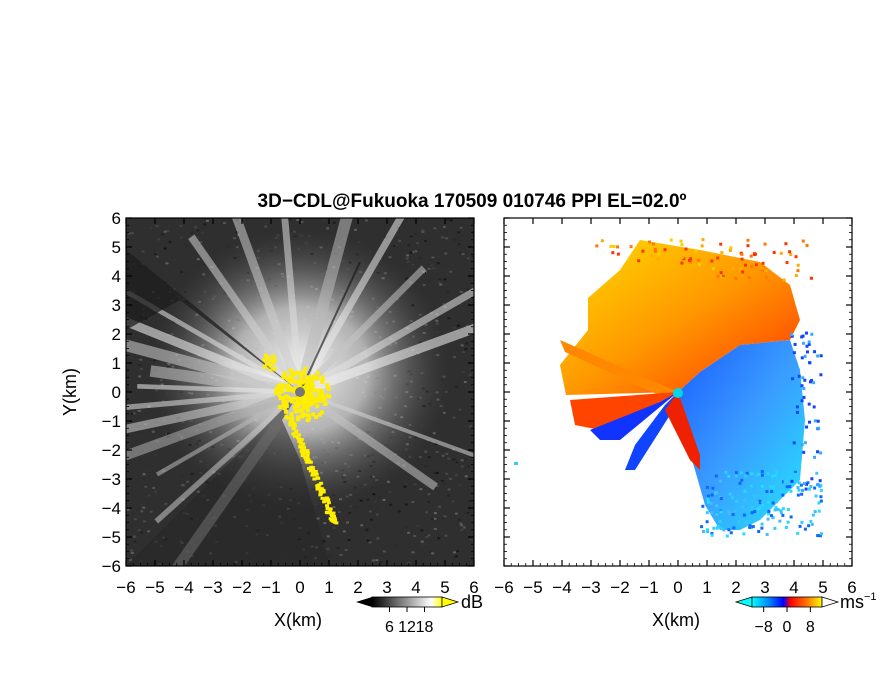  What do you see at coordinates (409, 621) in the screenshot?
I see `snr-colorbar-ticks: 6 12 18` at bounding box center [409, 621].